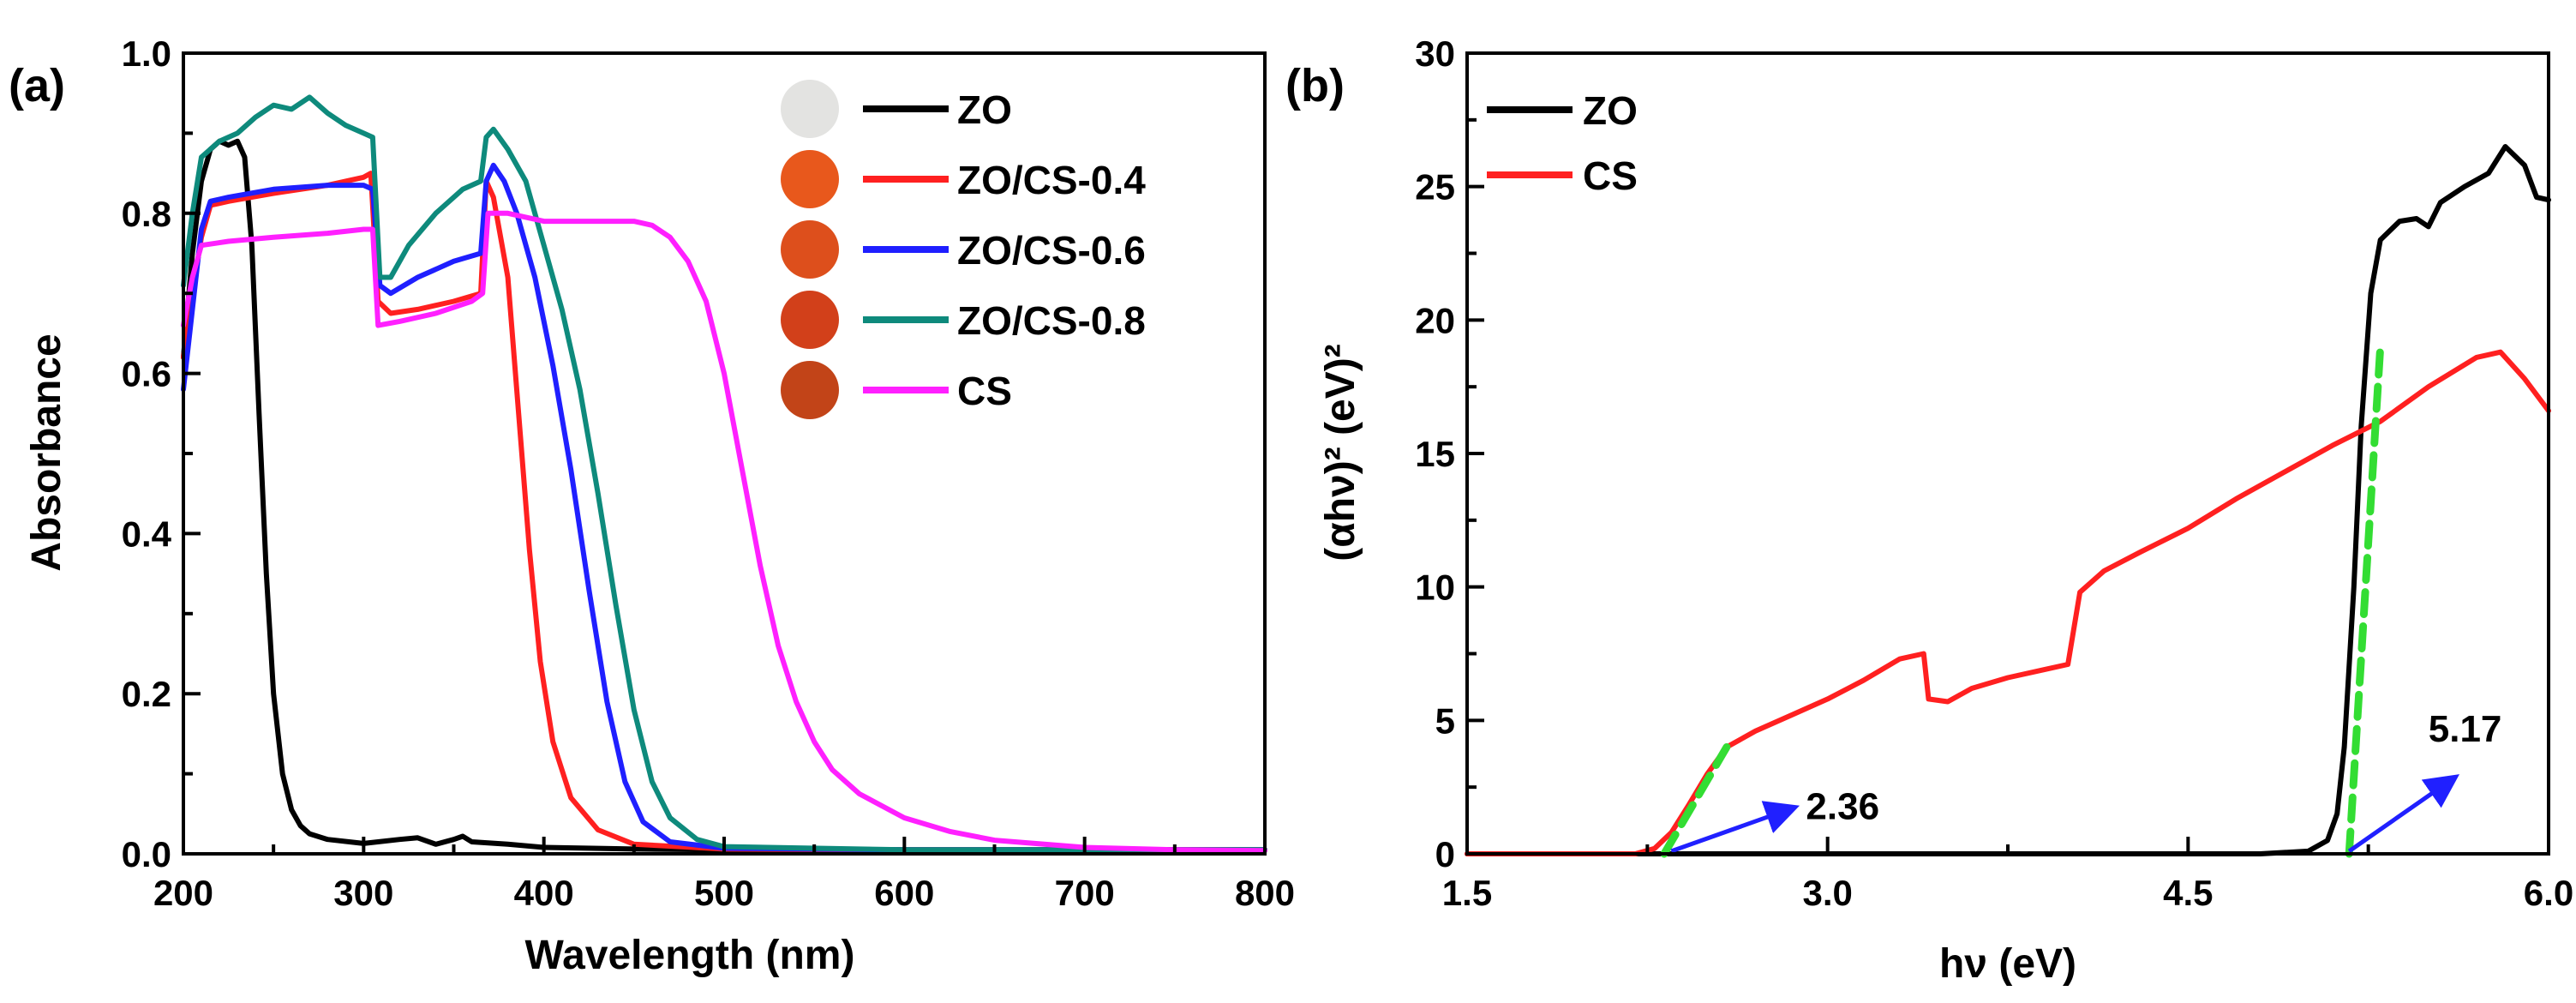 This screenshot has width=2576, height=1003. What do you see at coordinates (46, 452) in the screenshot?
I see `panel-a-y-axis-label: Absorbance` at bounding box center [46, 452].